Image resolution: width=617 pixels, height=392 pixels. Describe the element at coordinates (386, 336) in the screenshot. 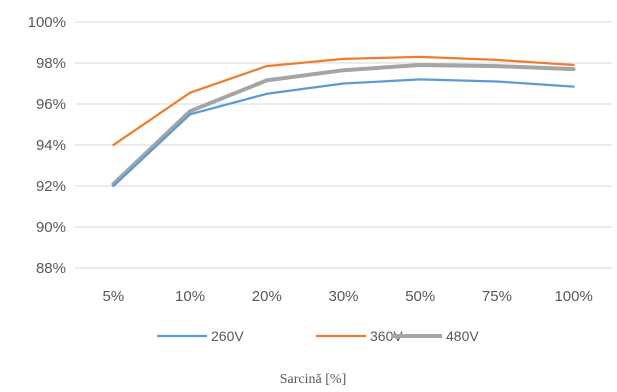

I see `legend-label: 360V` at that location.